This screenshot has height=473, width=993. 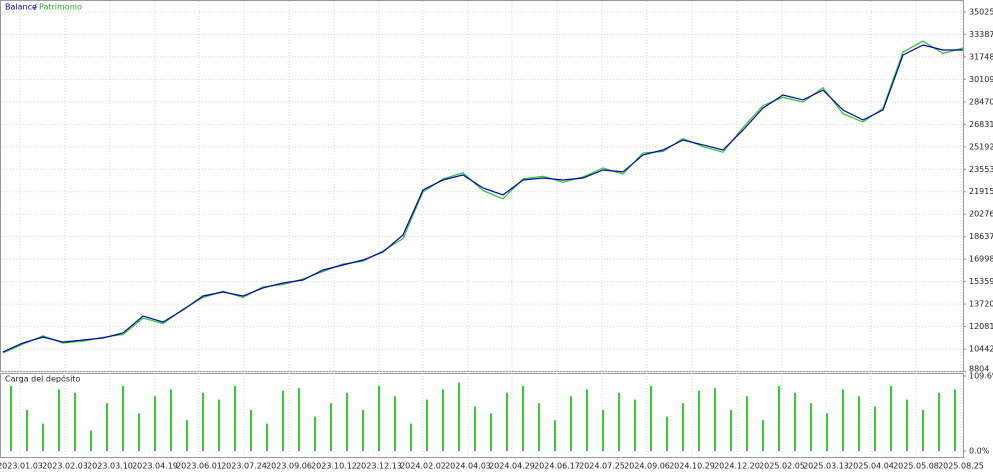 What do you see at coordinates (981, 56) in the screenshot?
I see `y-tick-label: 31748` at bounding box center [981, 56].